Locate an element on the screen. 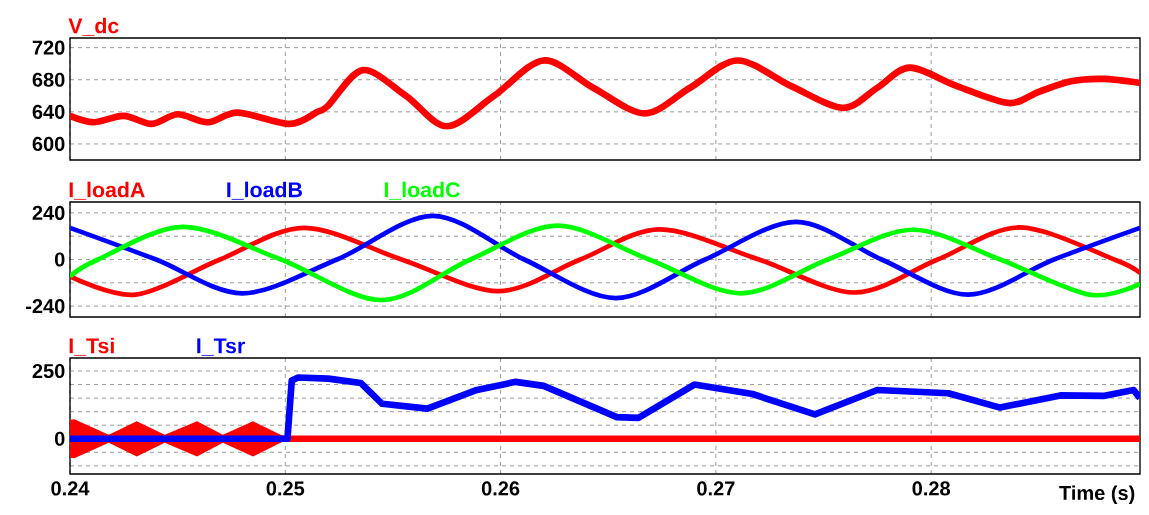  text: I_loadC is located at coordinates (422, 190).